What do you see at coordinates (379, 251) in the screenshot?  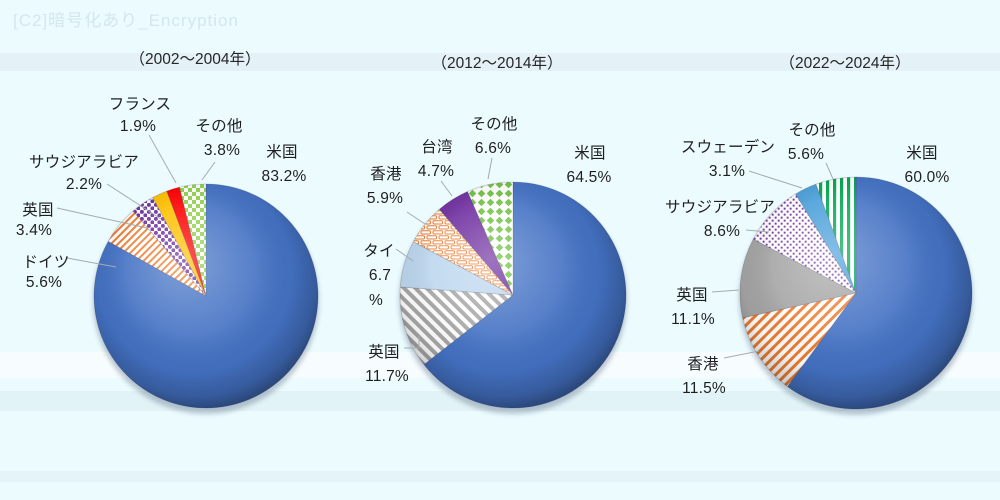 I see `slice-name-thailand: タイ` at bounding box center [379, 251].